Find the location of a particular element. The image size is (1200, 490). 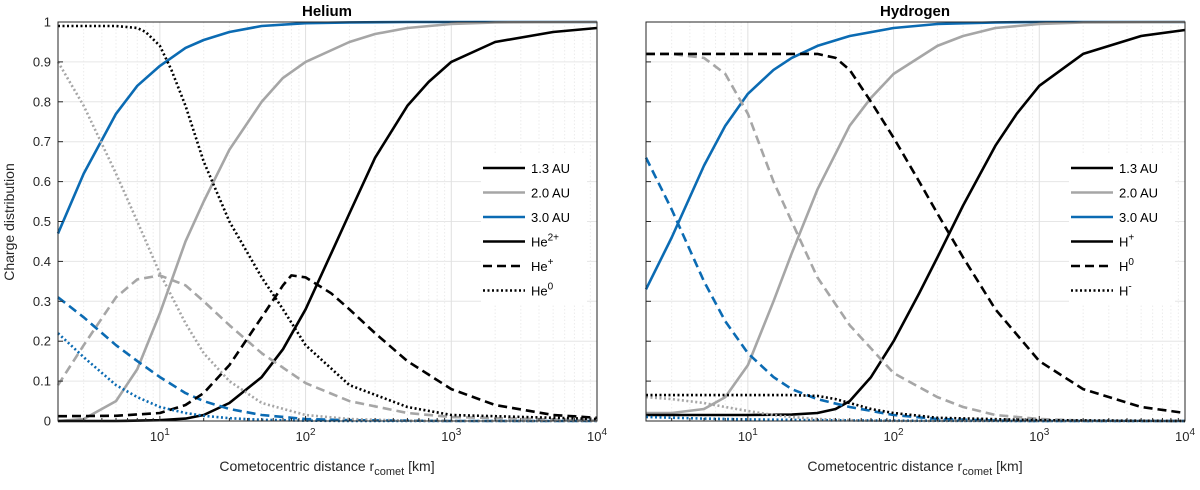

y-tick-label: 0.8 is located at coordinates (42, 101).